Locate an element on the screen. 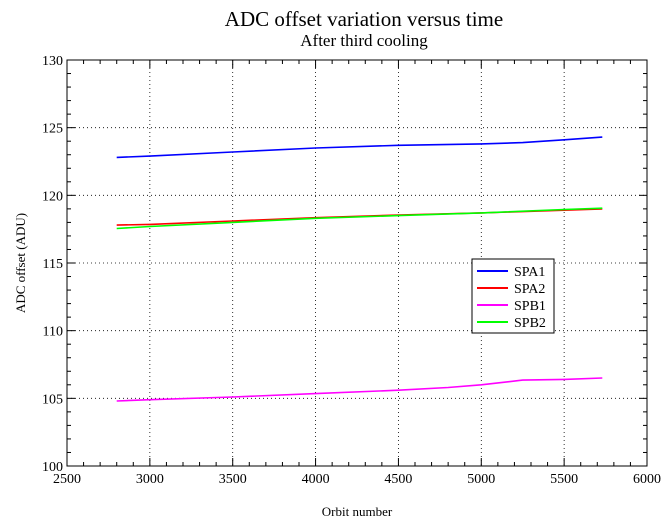 This screenshot has height=522, width=661. y-tick-label: 100 is located at coordinates (52, 467).